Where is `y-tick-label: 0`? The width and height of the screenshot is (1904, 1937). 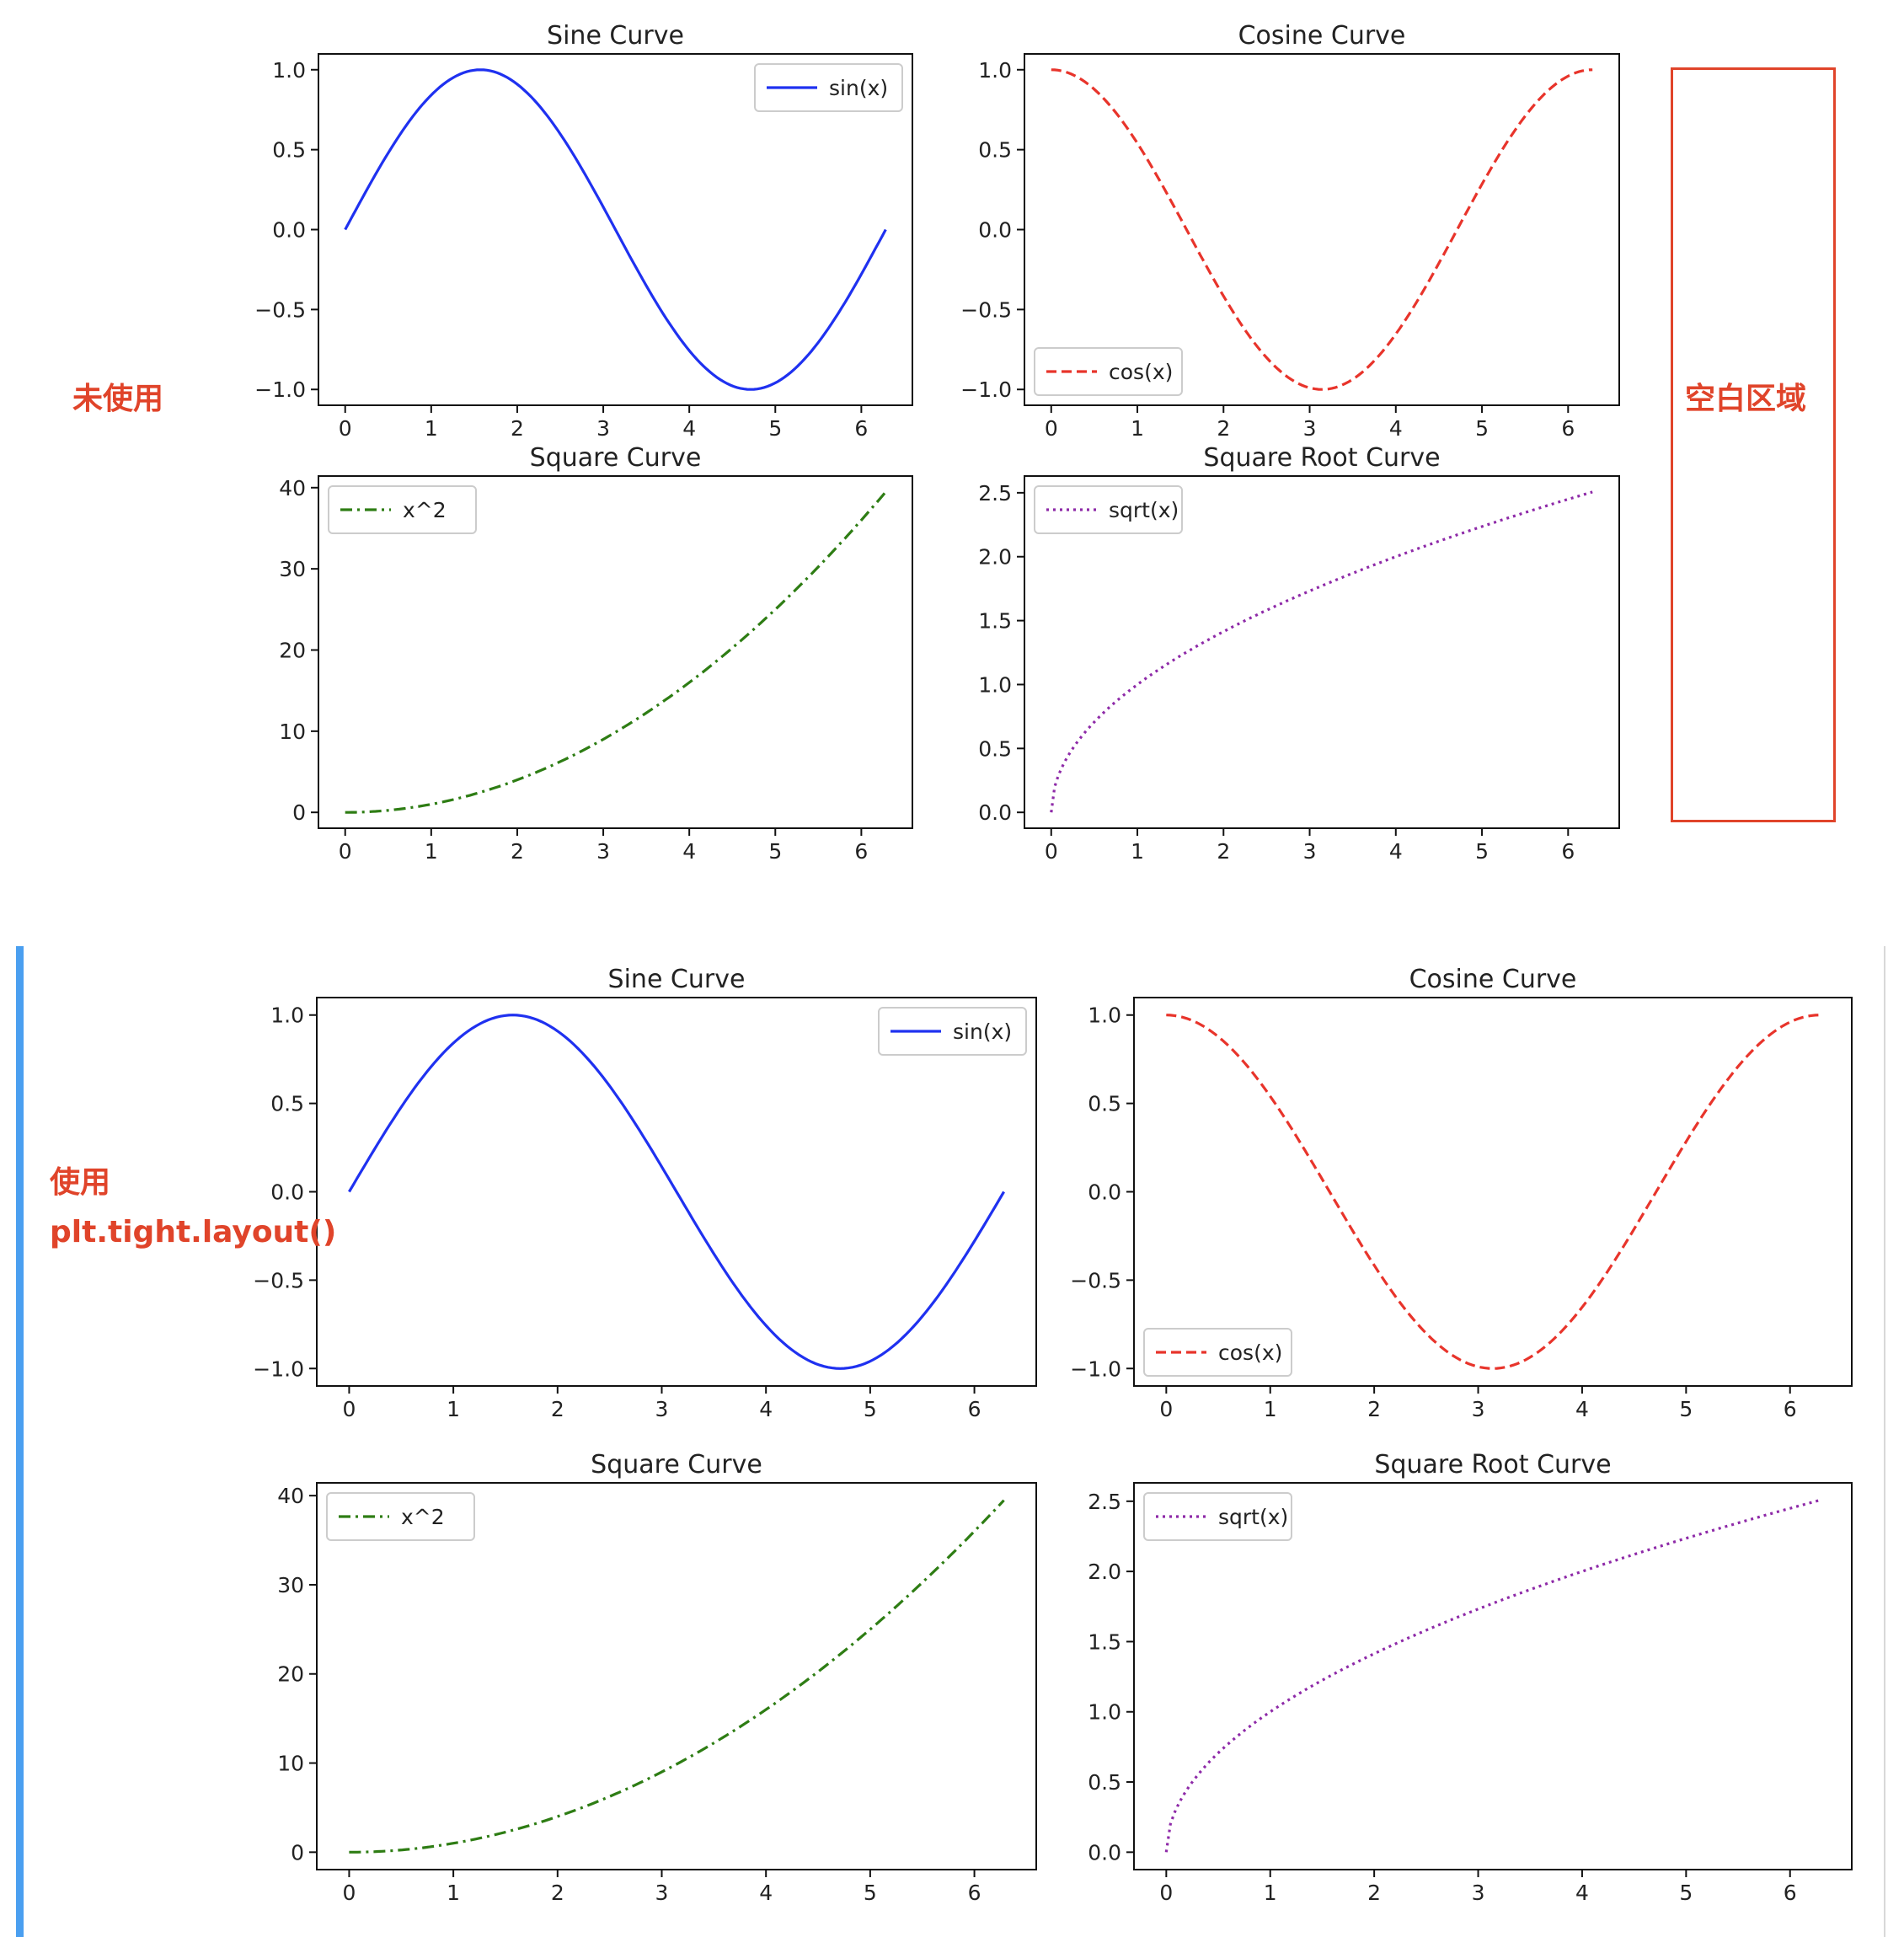 y-tick-label: 0 is located at coordinates (299, 812).